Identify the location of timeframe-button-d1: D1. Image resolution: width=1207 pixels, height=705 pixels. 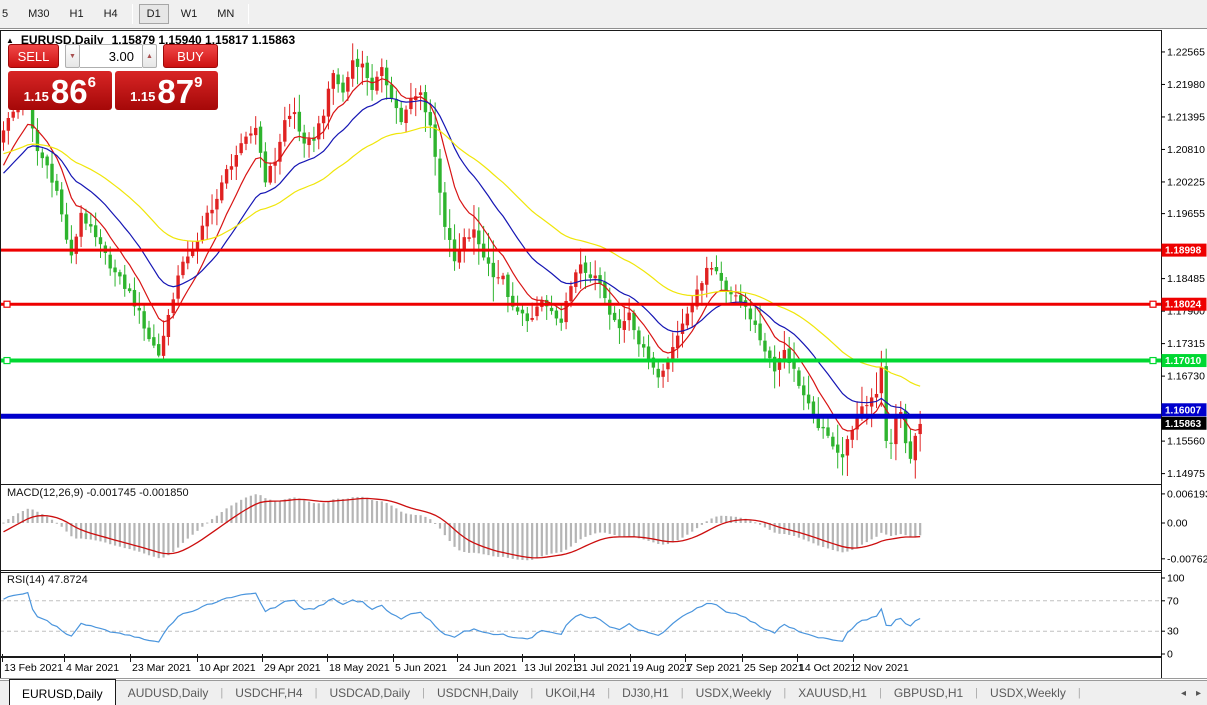
(153, 14).